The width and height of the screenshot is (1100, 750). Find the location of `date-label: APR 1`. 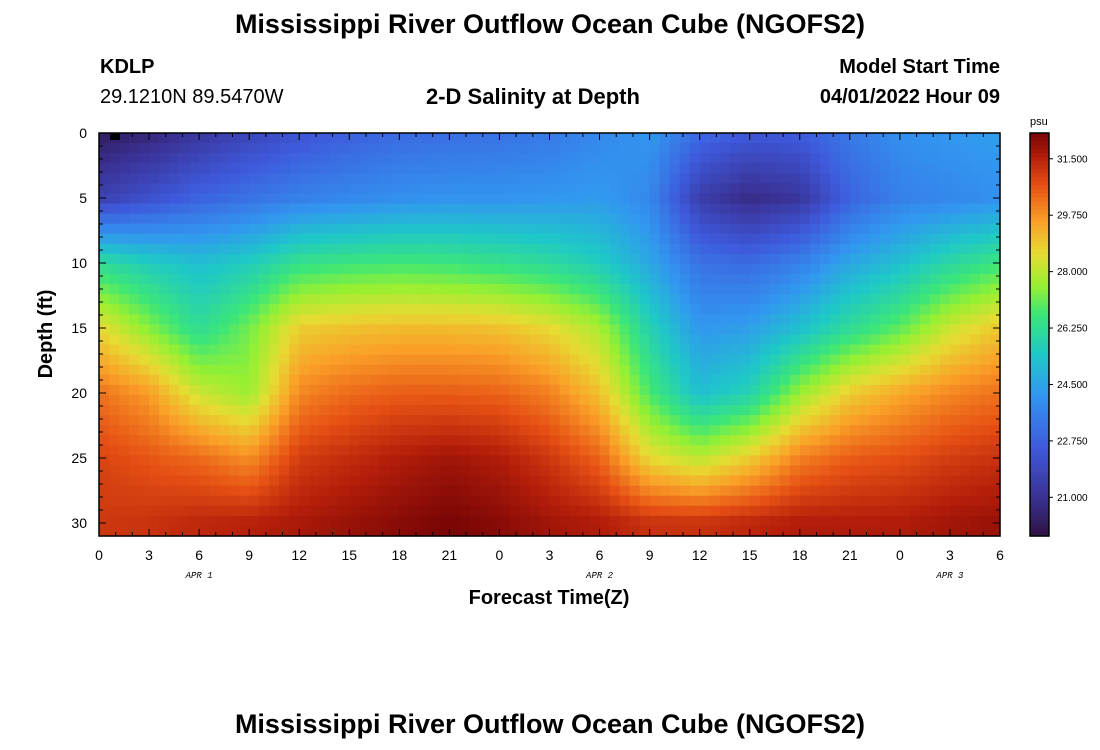

date-label: APR 1 is located at coordinates (199, 576).